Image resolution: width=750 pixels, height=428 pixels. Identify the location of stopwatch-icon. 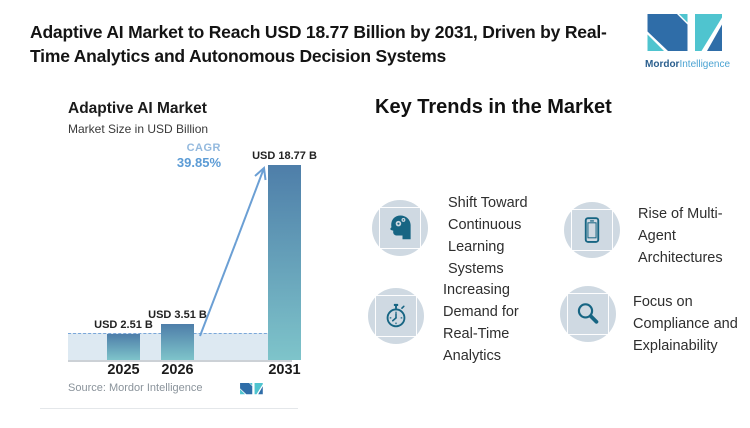
(396, 315).